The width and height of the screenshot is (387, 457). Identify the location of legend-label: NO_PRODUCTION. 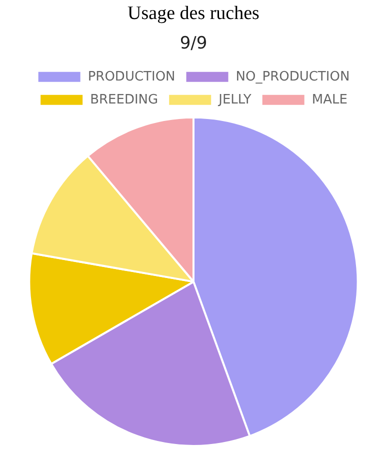
(293, 76).